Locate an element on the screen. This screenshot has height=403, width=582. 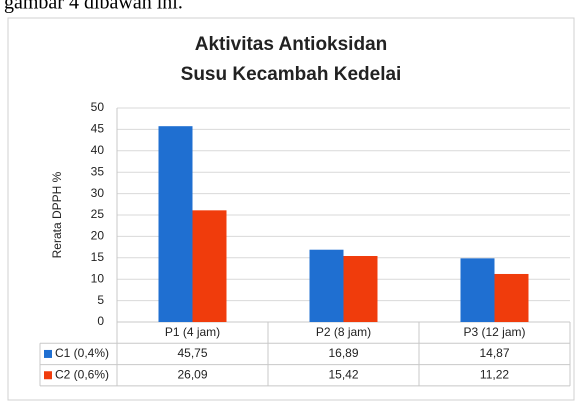
table-value: 16,89 is located at coordinates (343, 353).